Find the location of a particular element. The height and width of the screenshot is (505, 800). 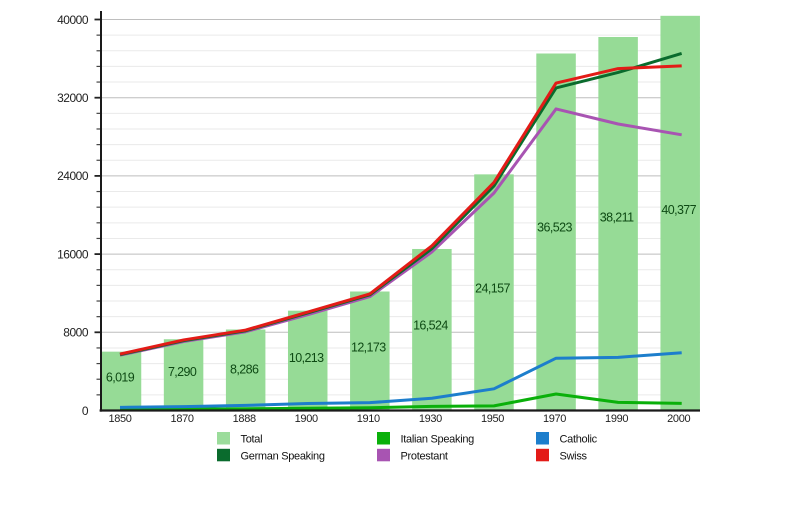

svg-text: 8000 is located at coordinates (76, 333).